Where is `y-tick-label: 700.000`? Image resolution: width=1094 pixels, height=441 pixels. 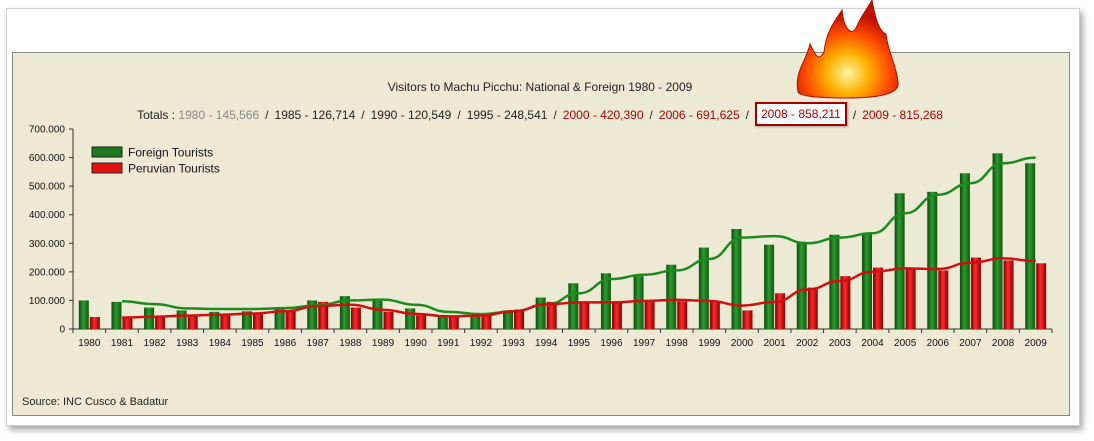
y-tick-label: 700.000 is located at coordinates (47, 130).